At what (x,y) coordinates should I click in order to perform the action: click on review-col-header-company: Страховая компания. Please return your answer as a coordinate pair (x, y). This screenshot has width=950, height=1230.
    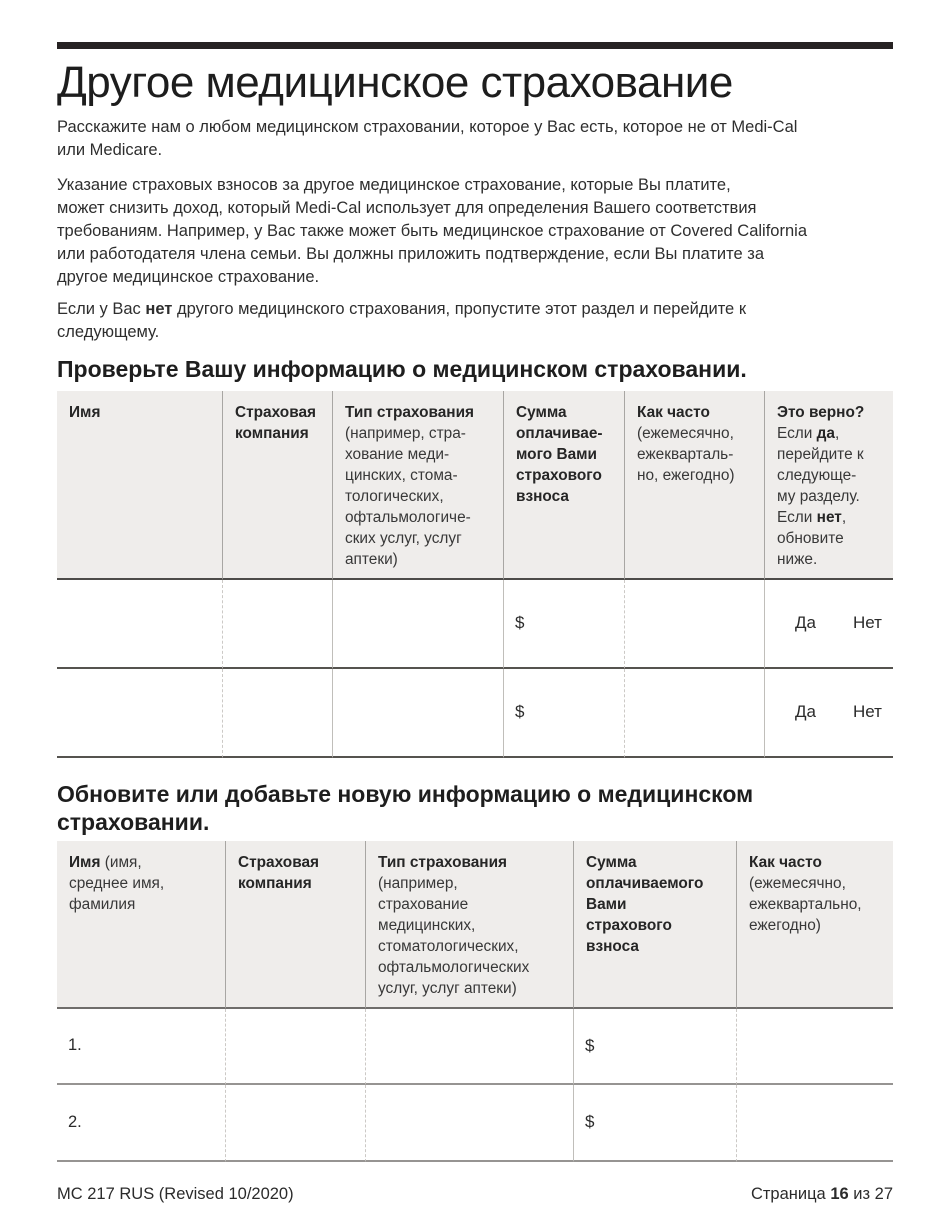
    Looking at the image, I should click on (277, 485).